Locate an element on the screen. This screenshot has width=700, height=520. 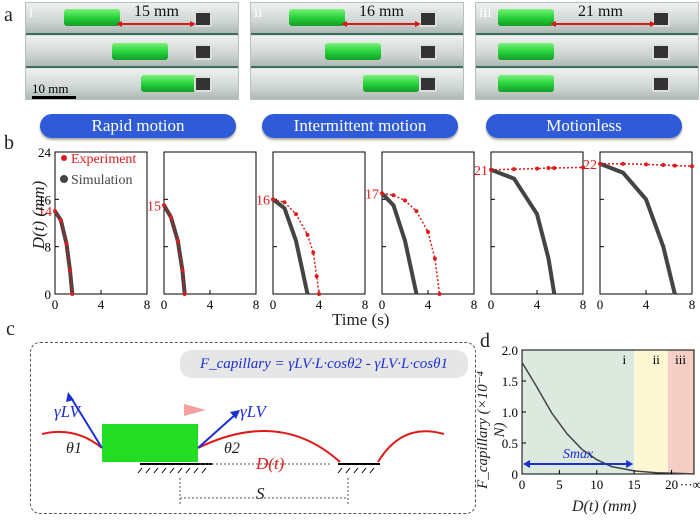
chart-b5-xtick-label: 8 is located at coordinates (583, 304).